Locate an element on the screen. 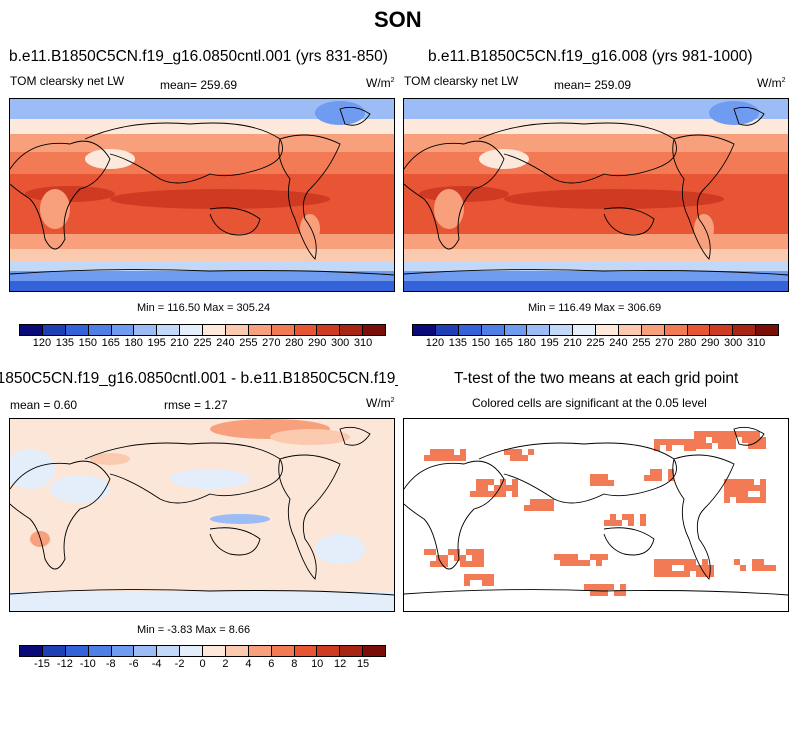  panel2-variable-label: TOM clearsky net LW is located at coordinates (461, 81).